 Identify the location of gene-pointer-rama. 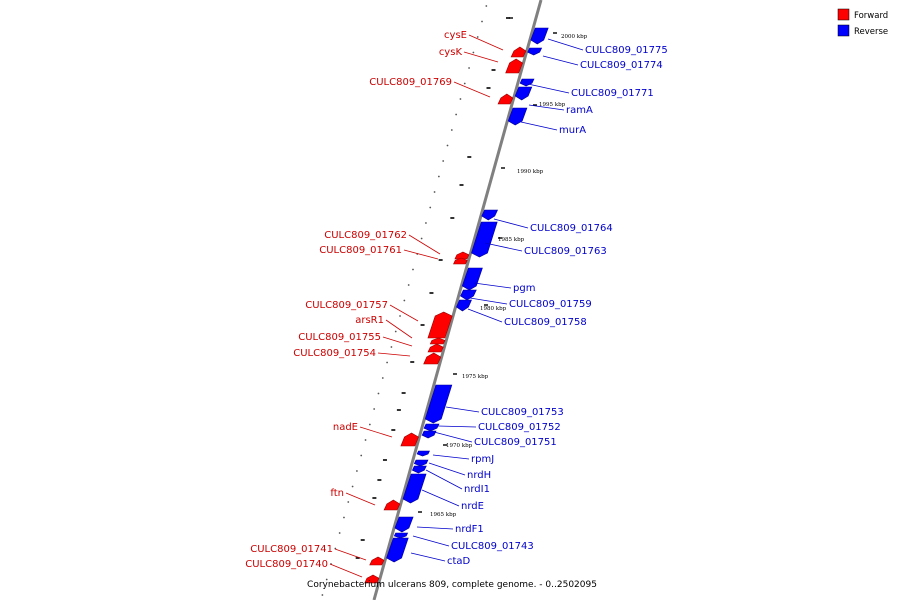
(546, 107).